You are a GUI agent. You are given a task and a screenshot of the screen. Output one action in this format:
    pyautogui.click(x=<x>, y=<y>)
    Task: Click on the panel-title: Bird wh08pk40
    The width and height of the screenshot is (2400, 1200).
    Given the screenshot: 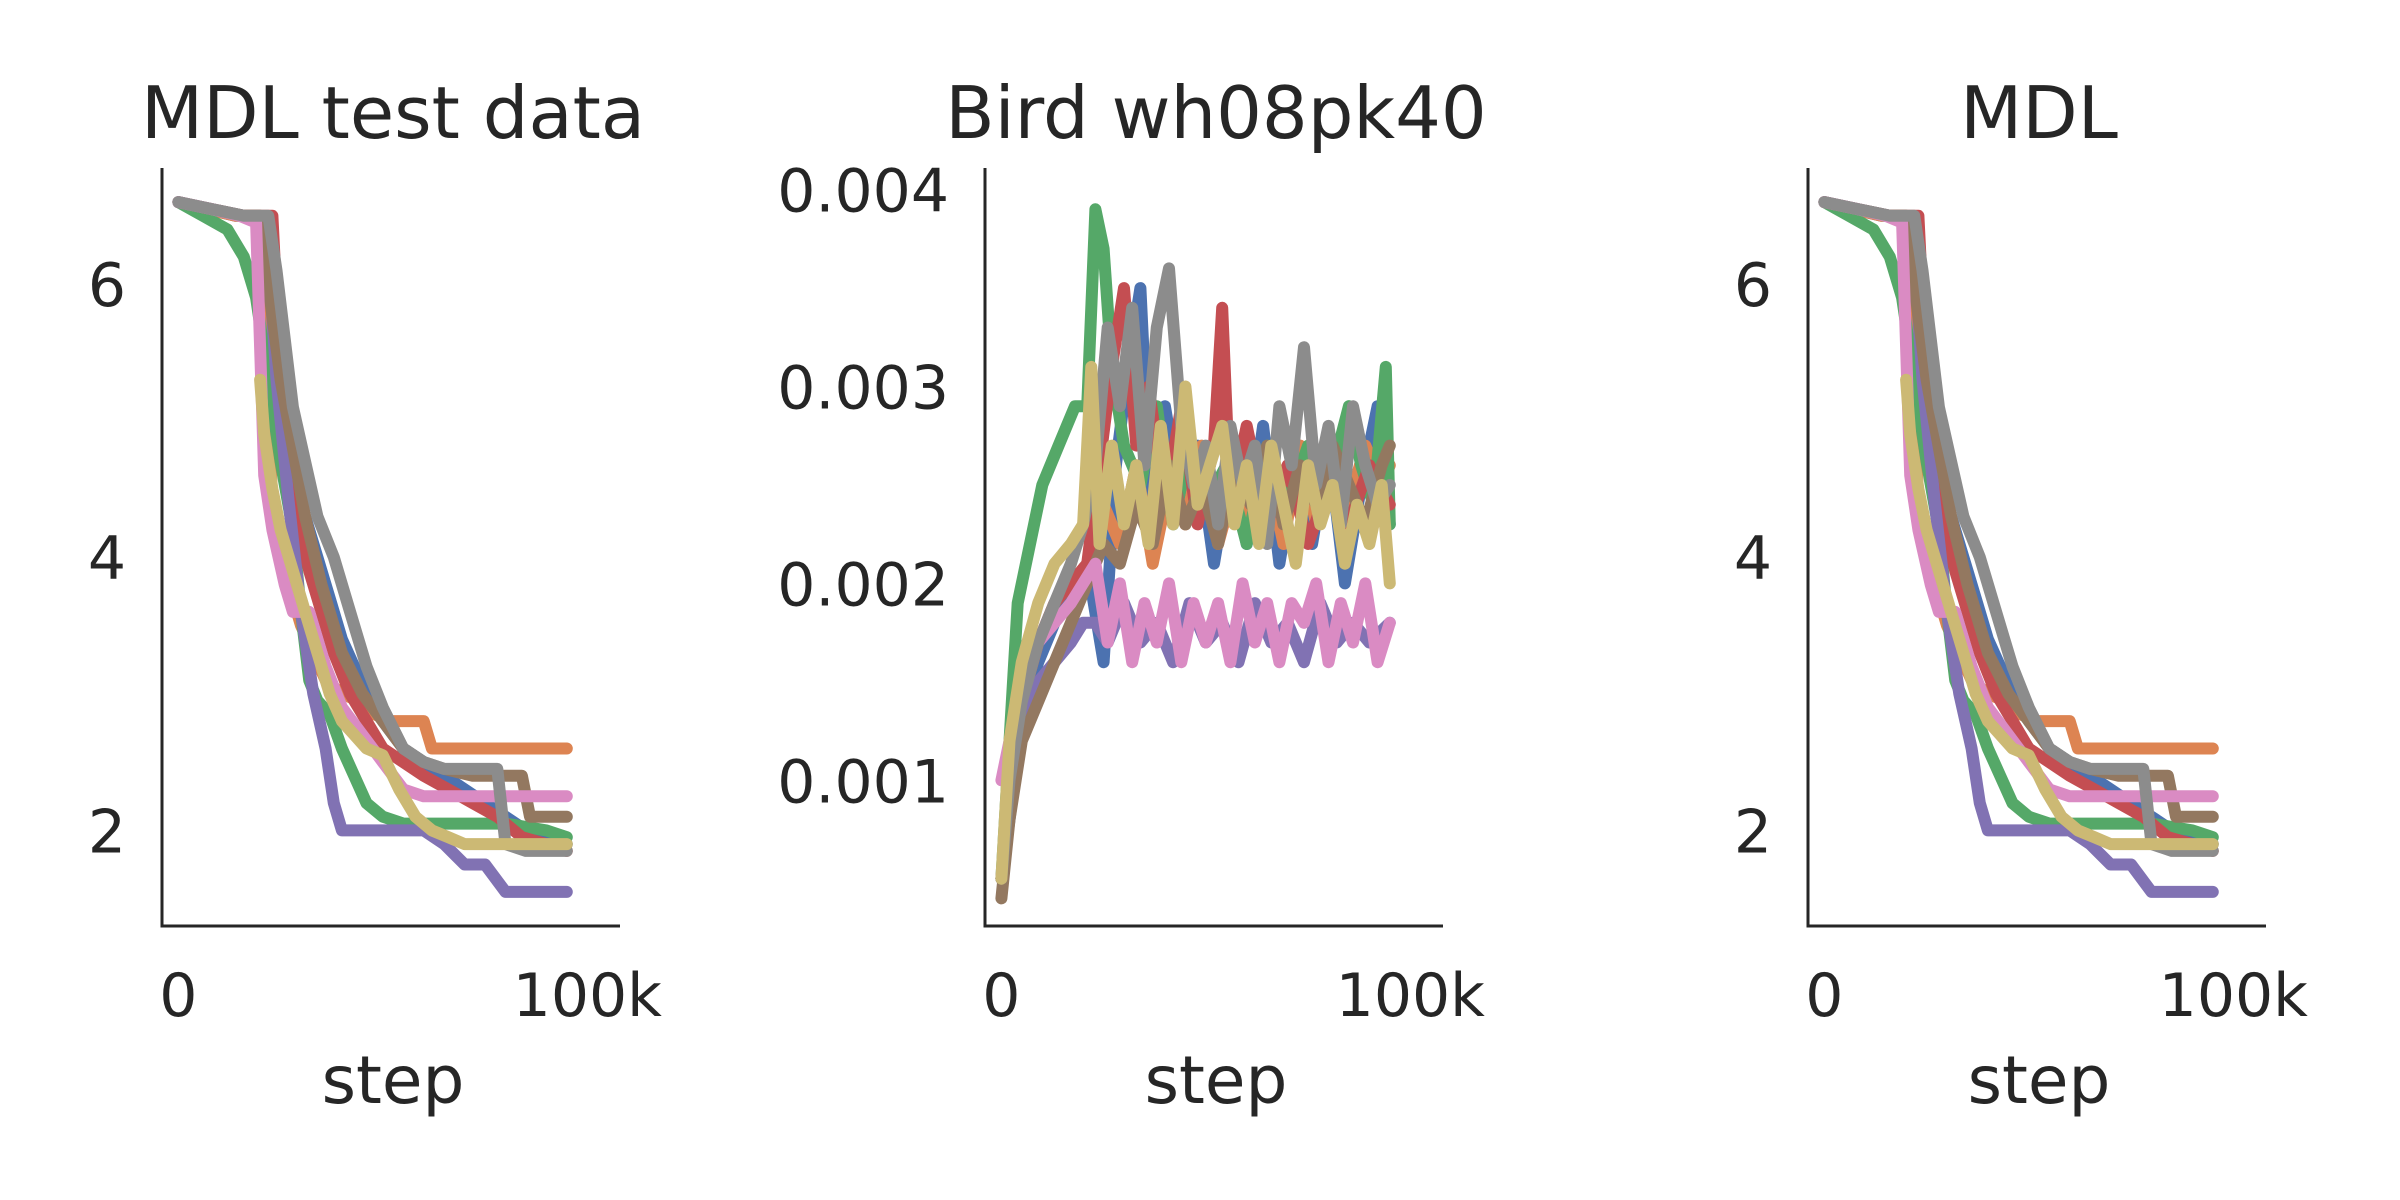 What is the action you would take?
    pyautogui.click(x=1215, y=113)
    